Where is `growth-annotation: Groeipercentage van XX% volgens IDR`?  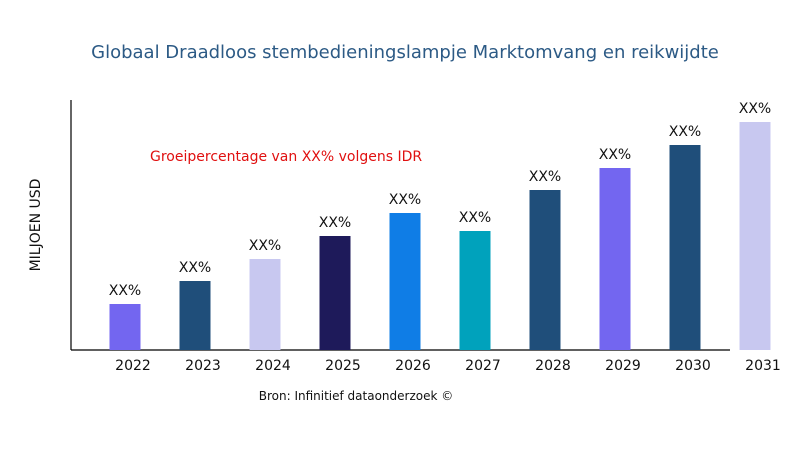
growth-annotation: Groeipercentage van XX% volgens IDR is located at coordinates (286, 157).